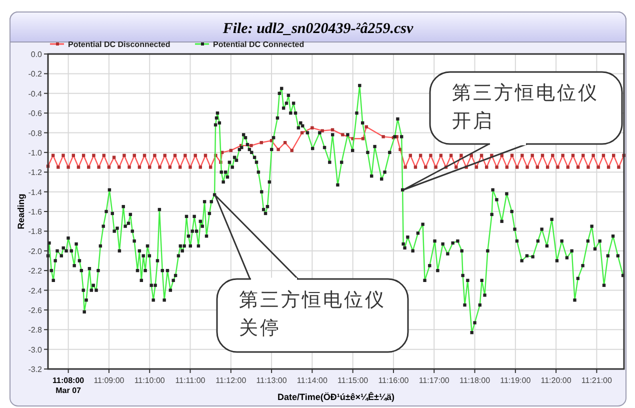  What do you see at coordinates (35, 310) in the screenshot?
I see `y-tick-label: -2.6` at bounding box center [35, 310].